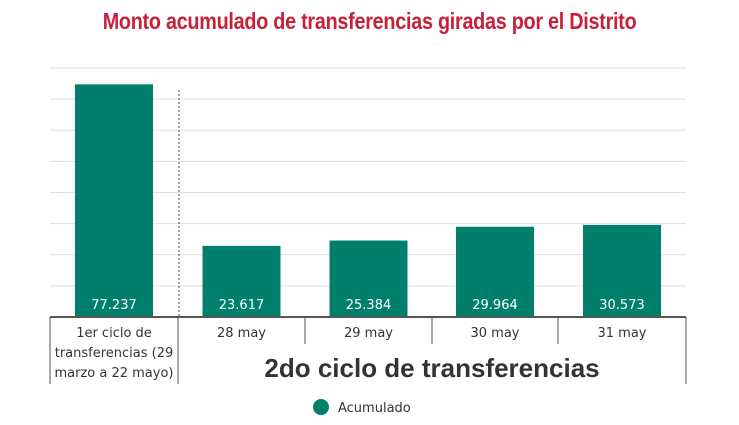 The height and width of the screenshot is (425, 739). I want to click on legend-swatch, so click(321, 407).